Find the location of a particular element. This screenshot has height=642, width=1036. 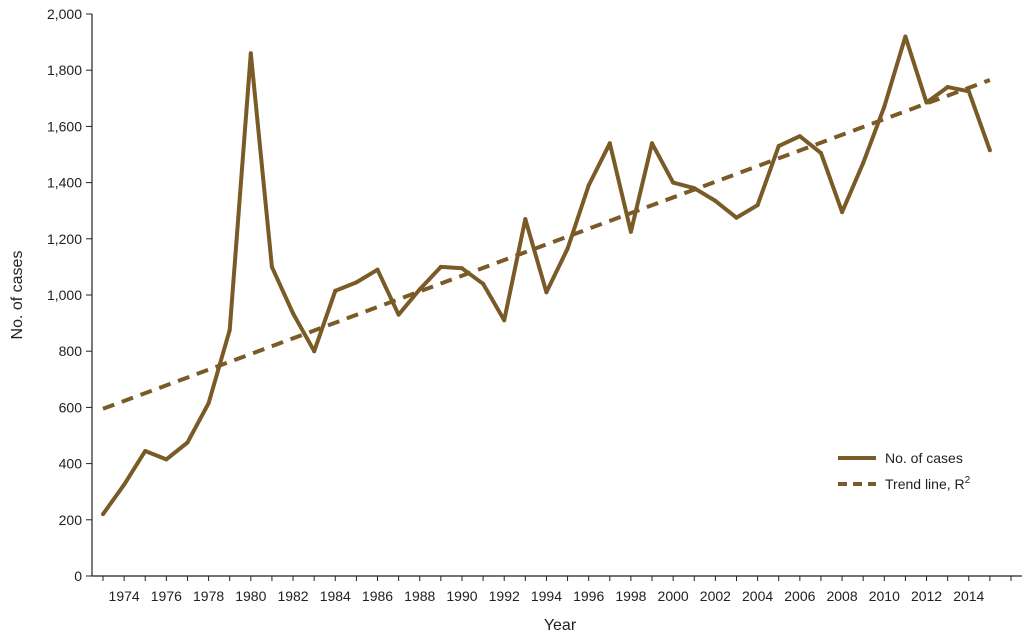

x-tick-label: 1982 is located at coordinates (292, 596).